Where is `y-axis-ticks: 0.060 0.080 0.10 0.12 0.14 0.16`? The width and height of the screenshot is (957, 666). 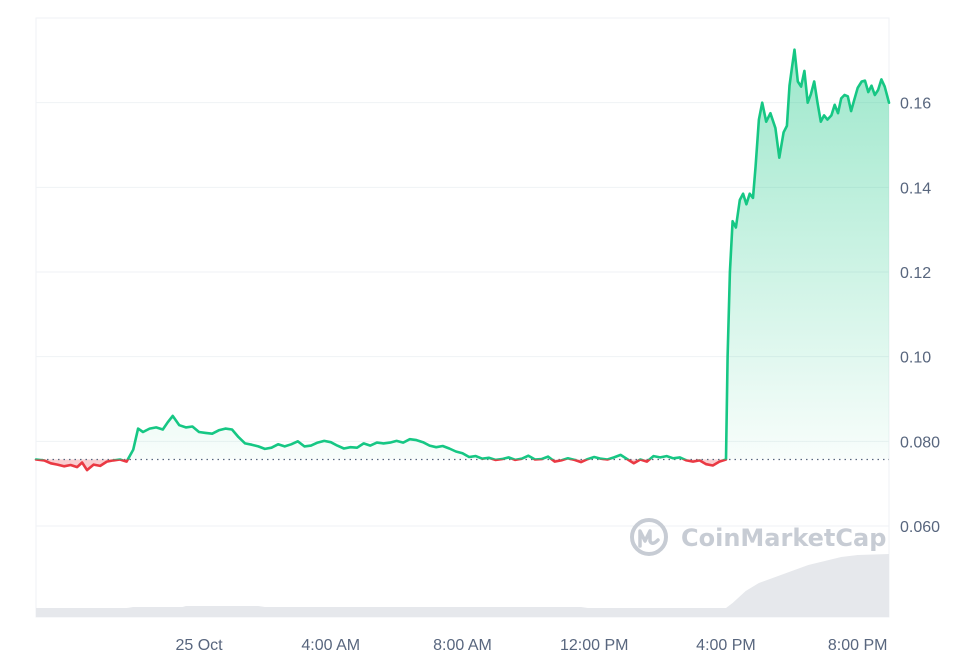
y-axis-ticks: 0.060 0.080 0.10 0.12 0.14 0.16 is located at coordinates (920, 316).